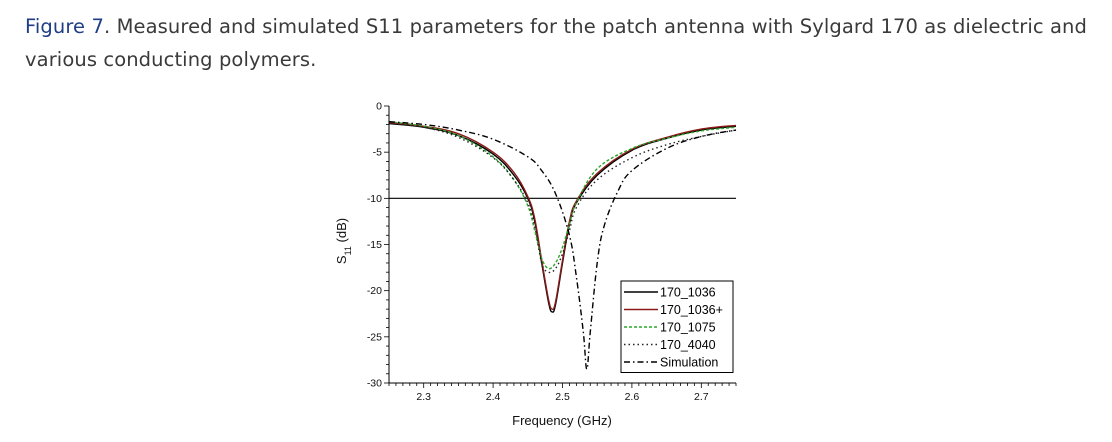 The image size is (1112, 442). What do you see at coordinates (632, 397) in the screenshot?
I see `x-tick-label: 2.6` at bounding box center [632, 397].